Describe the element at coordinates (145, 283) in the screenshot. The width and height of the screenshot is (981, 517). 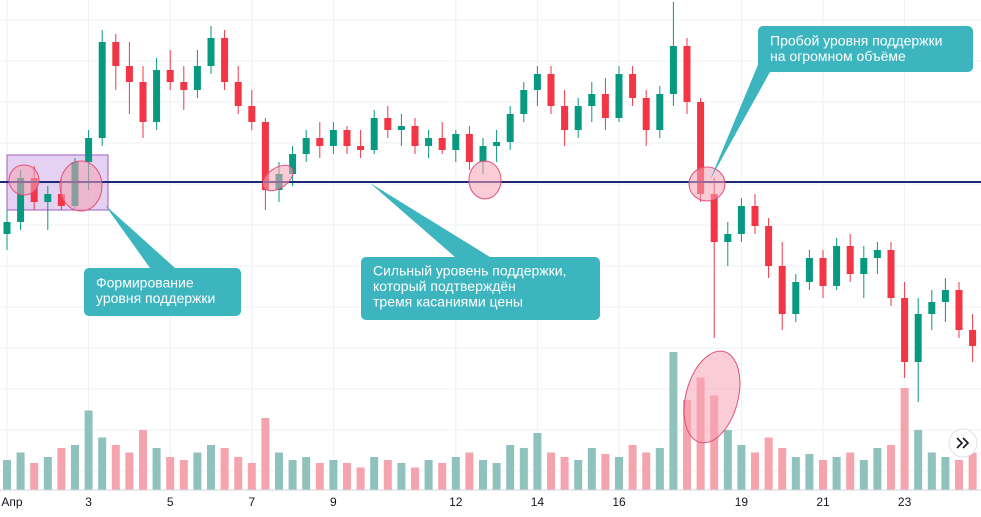
I see `callout-text: Формирование` at that location.